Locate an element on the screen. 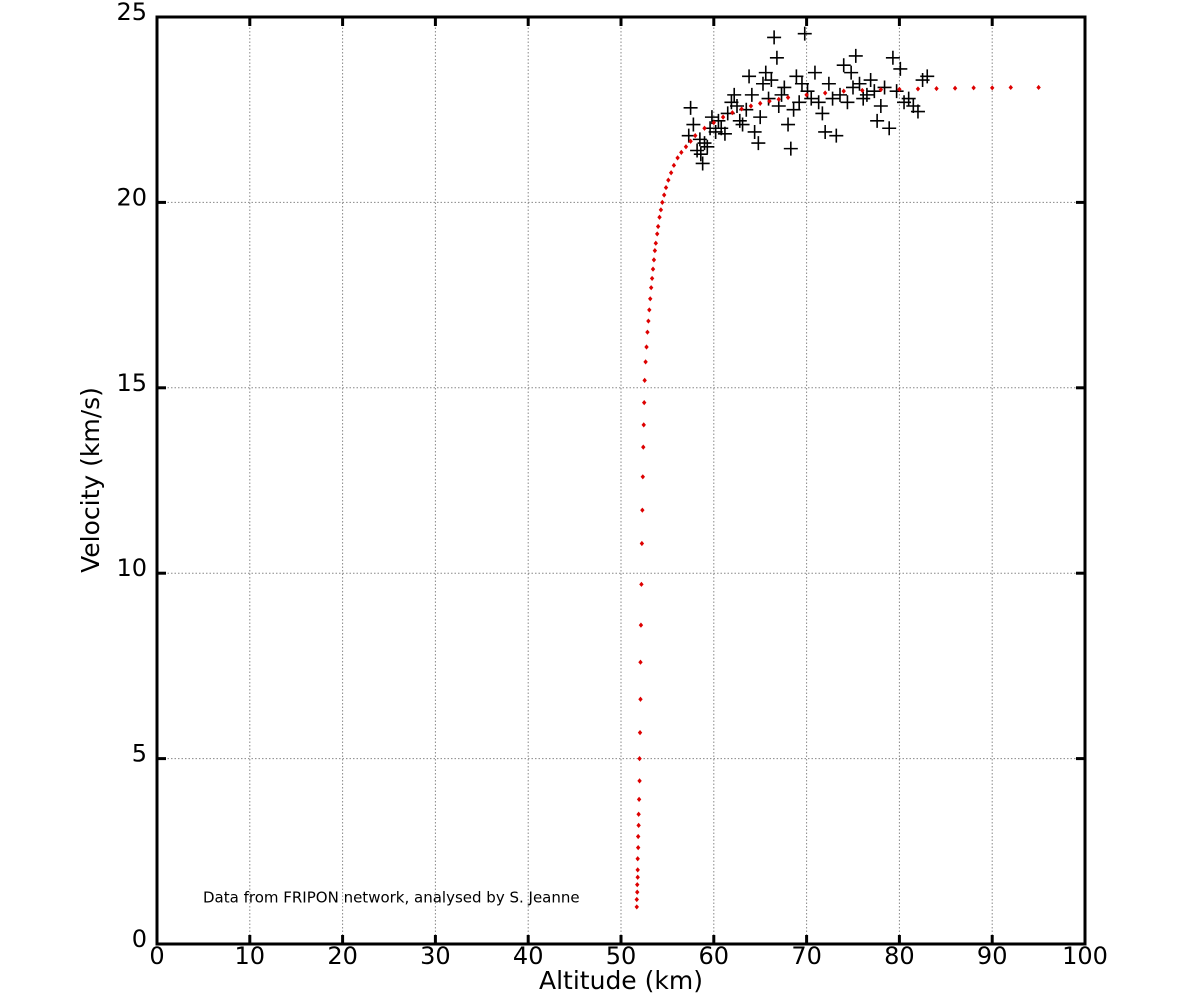  x-axis-label: Altitude (km) is located at coordinates (621, 980).